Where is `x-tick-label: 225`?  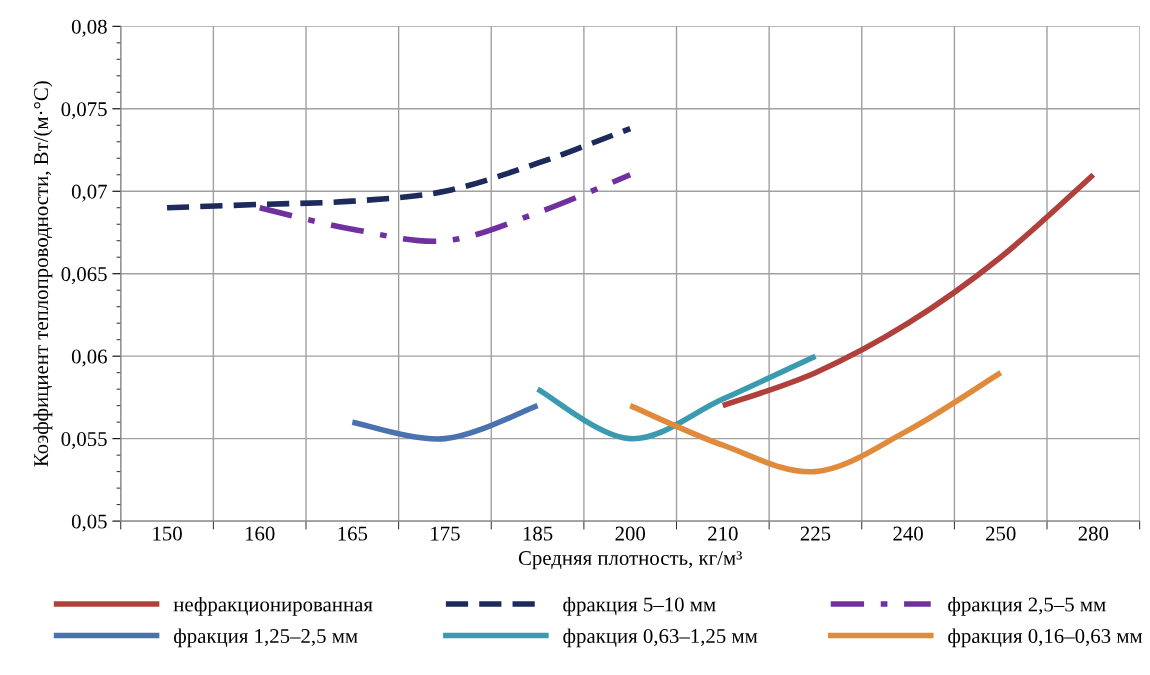
x-tick-label: 225 is located at coordinates (815, 533).